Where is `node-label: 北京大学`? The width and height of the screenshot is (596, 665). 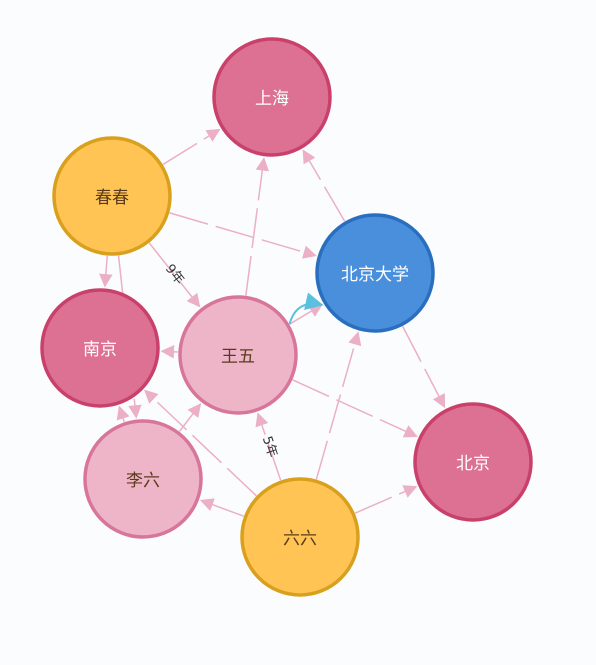 node-label: 北京大学 is located at coordinates (375, 275).